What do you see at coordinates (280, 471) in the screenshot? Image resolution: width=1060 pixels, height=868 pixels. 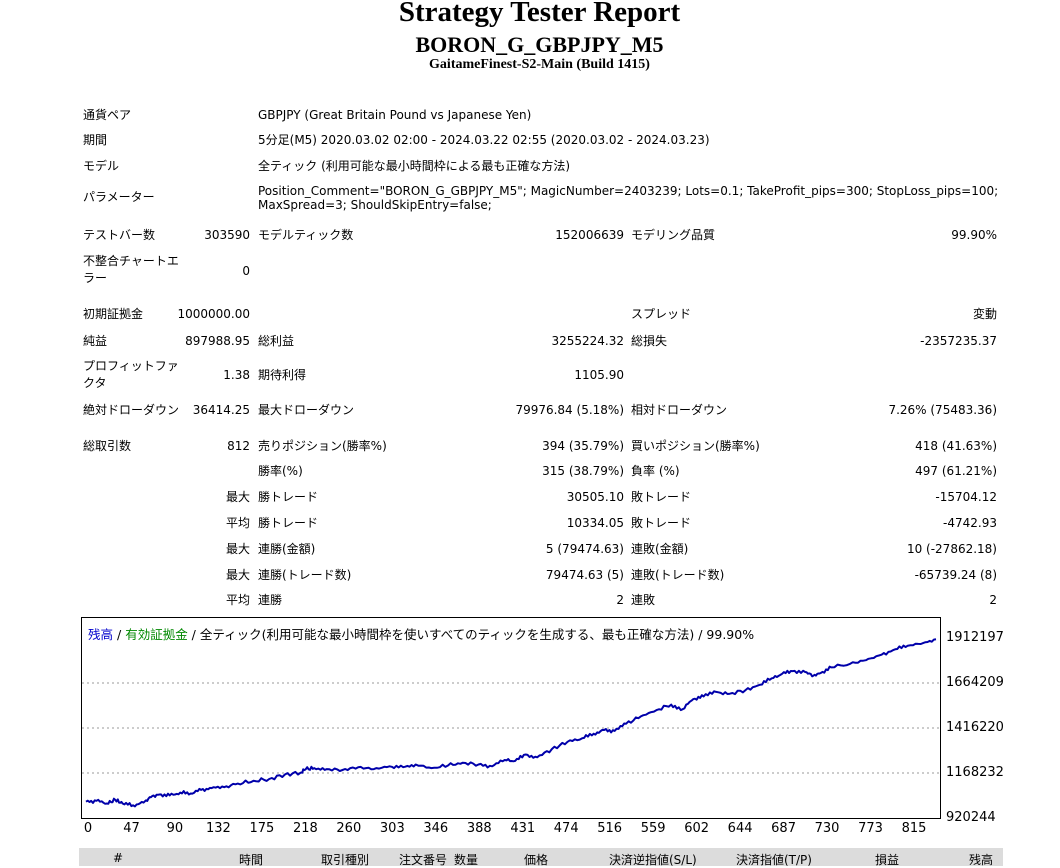 I see `win-rate-label: 勝率(%)` at bounding box center [280, 471].